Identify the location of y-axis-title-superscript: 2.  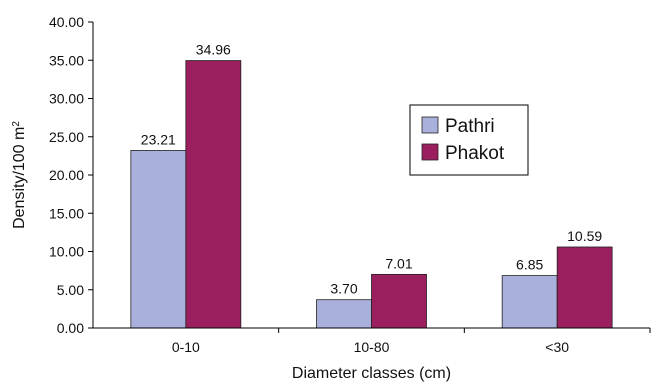
(16, 124).